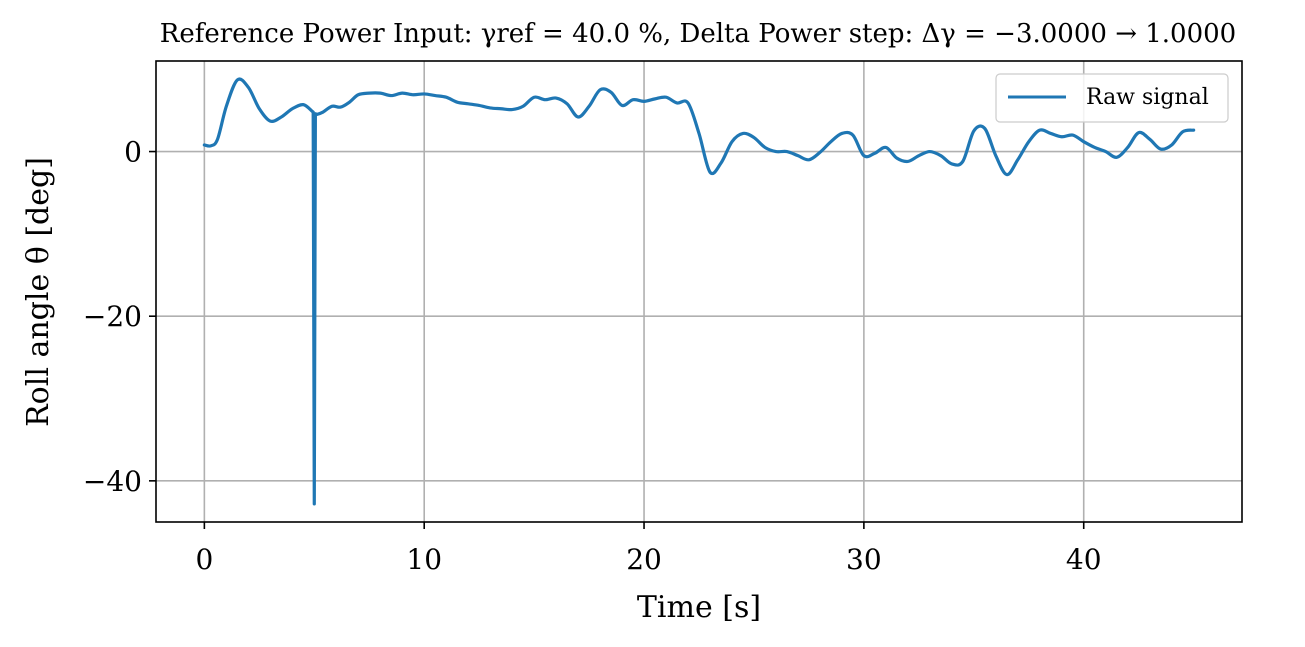  I want to click on y-tick-label: 0, so click(133, 152).